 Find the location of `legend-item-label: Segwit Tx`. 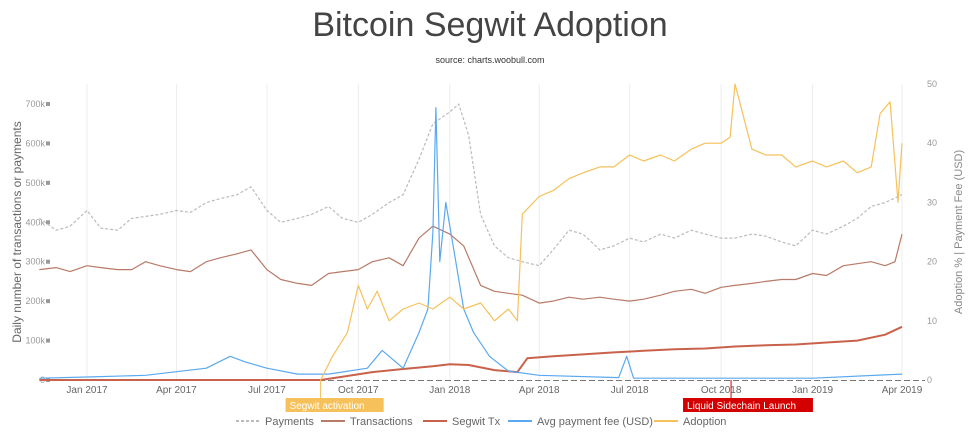

legend-item-label: Segwit Tx is located at coordinates (476, 422).